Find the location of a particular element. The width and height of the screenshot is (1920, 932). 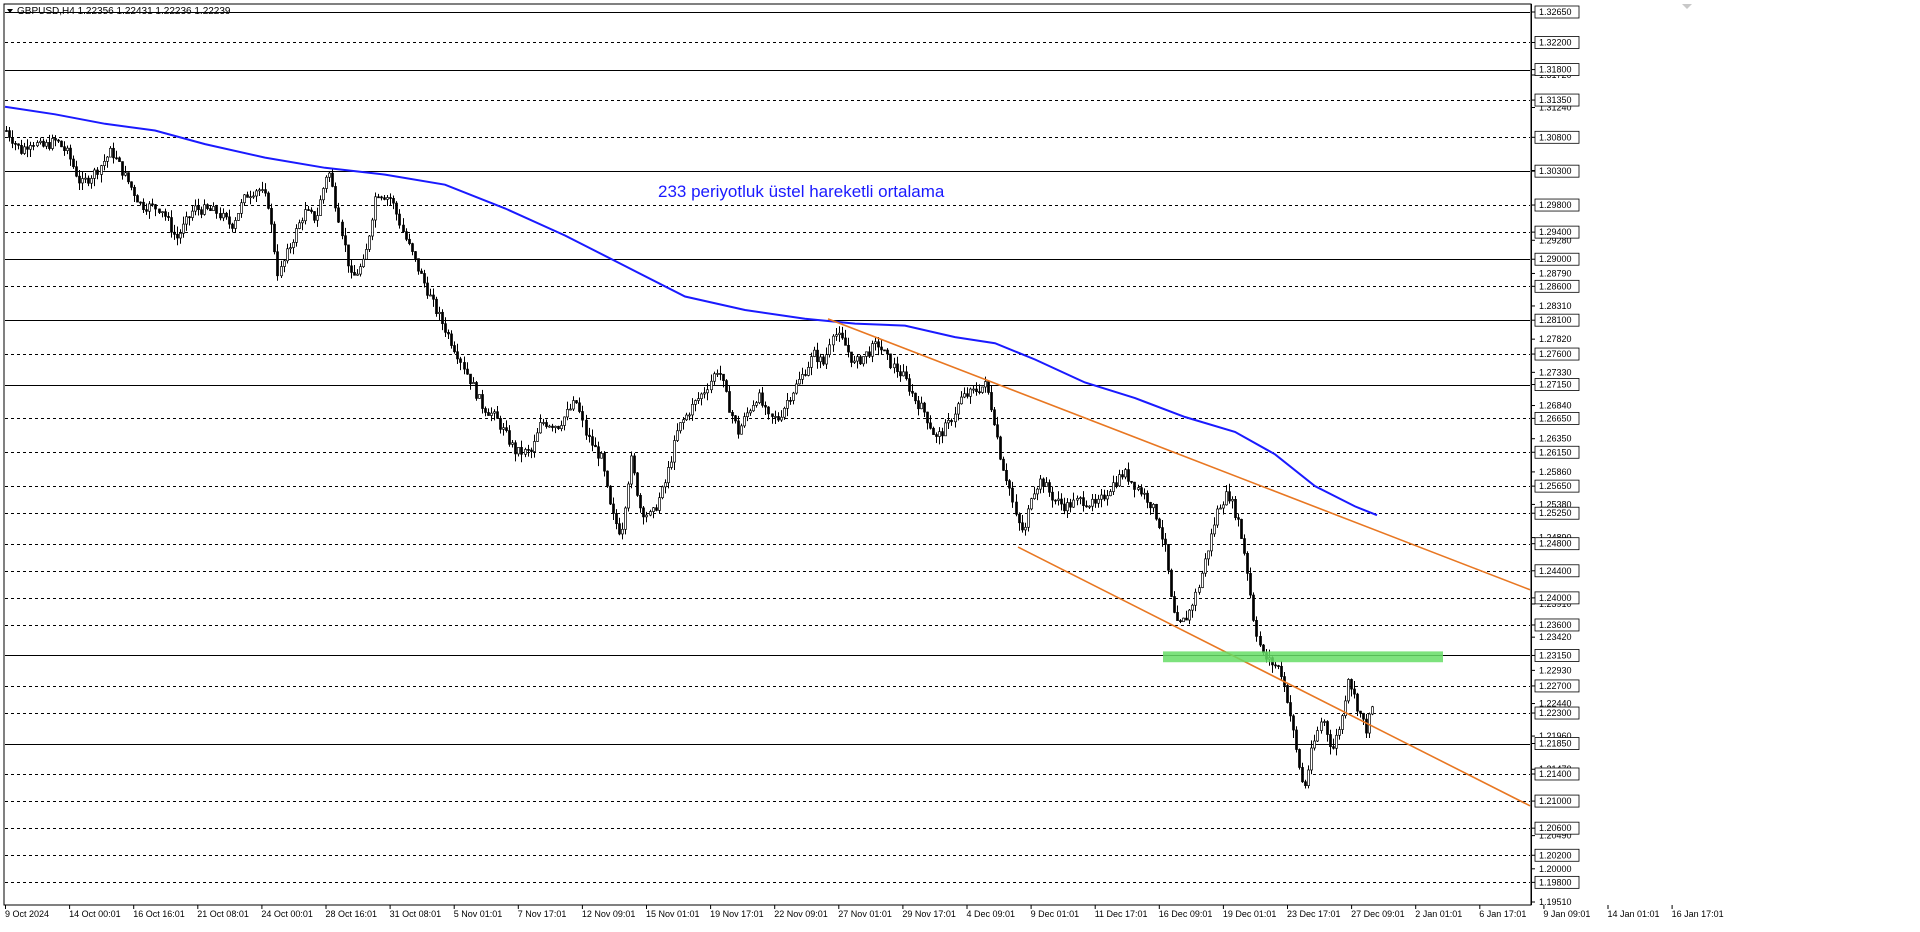

price-tick-label: 1.26150 is located at coordinates (1555, 452).